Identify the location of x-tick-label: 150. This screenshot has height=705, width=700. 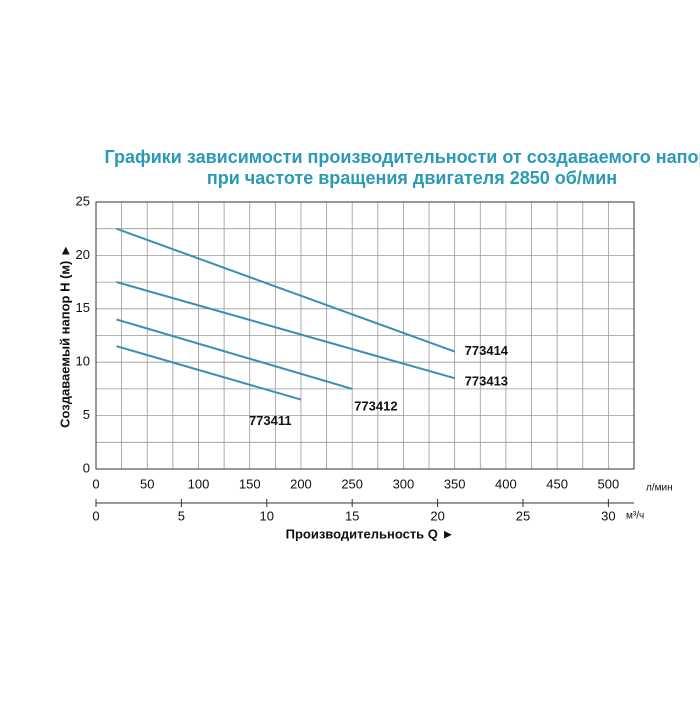
(250, 483).